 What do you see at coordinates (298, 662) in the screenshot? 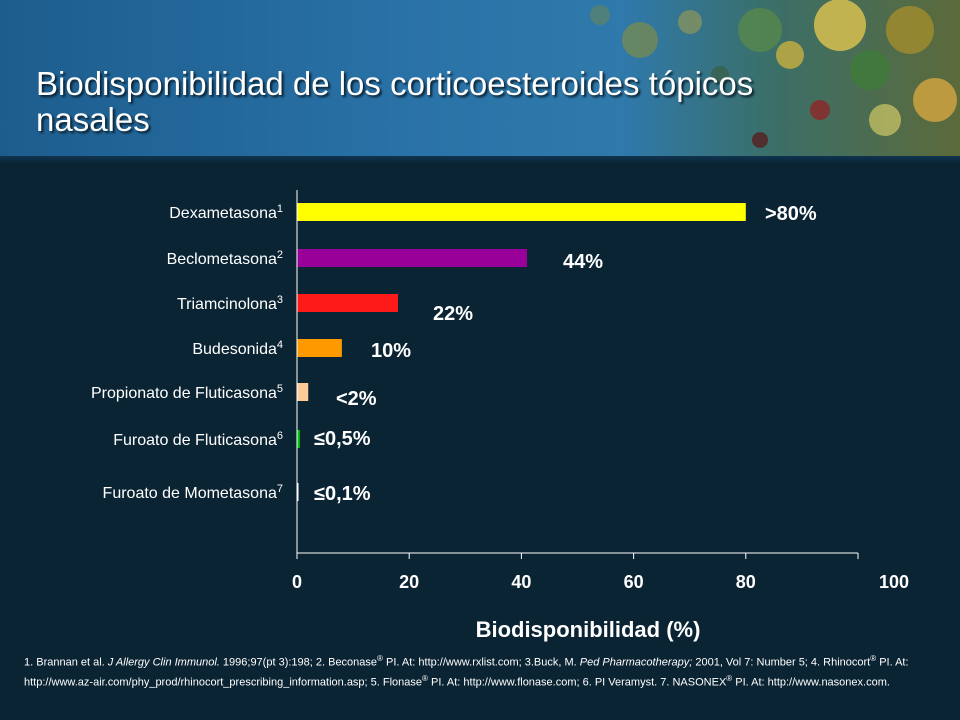
I see `footnote-segment: 1996;97(pt 3):198; 2. Beconase` at bounding box center [298, 662].